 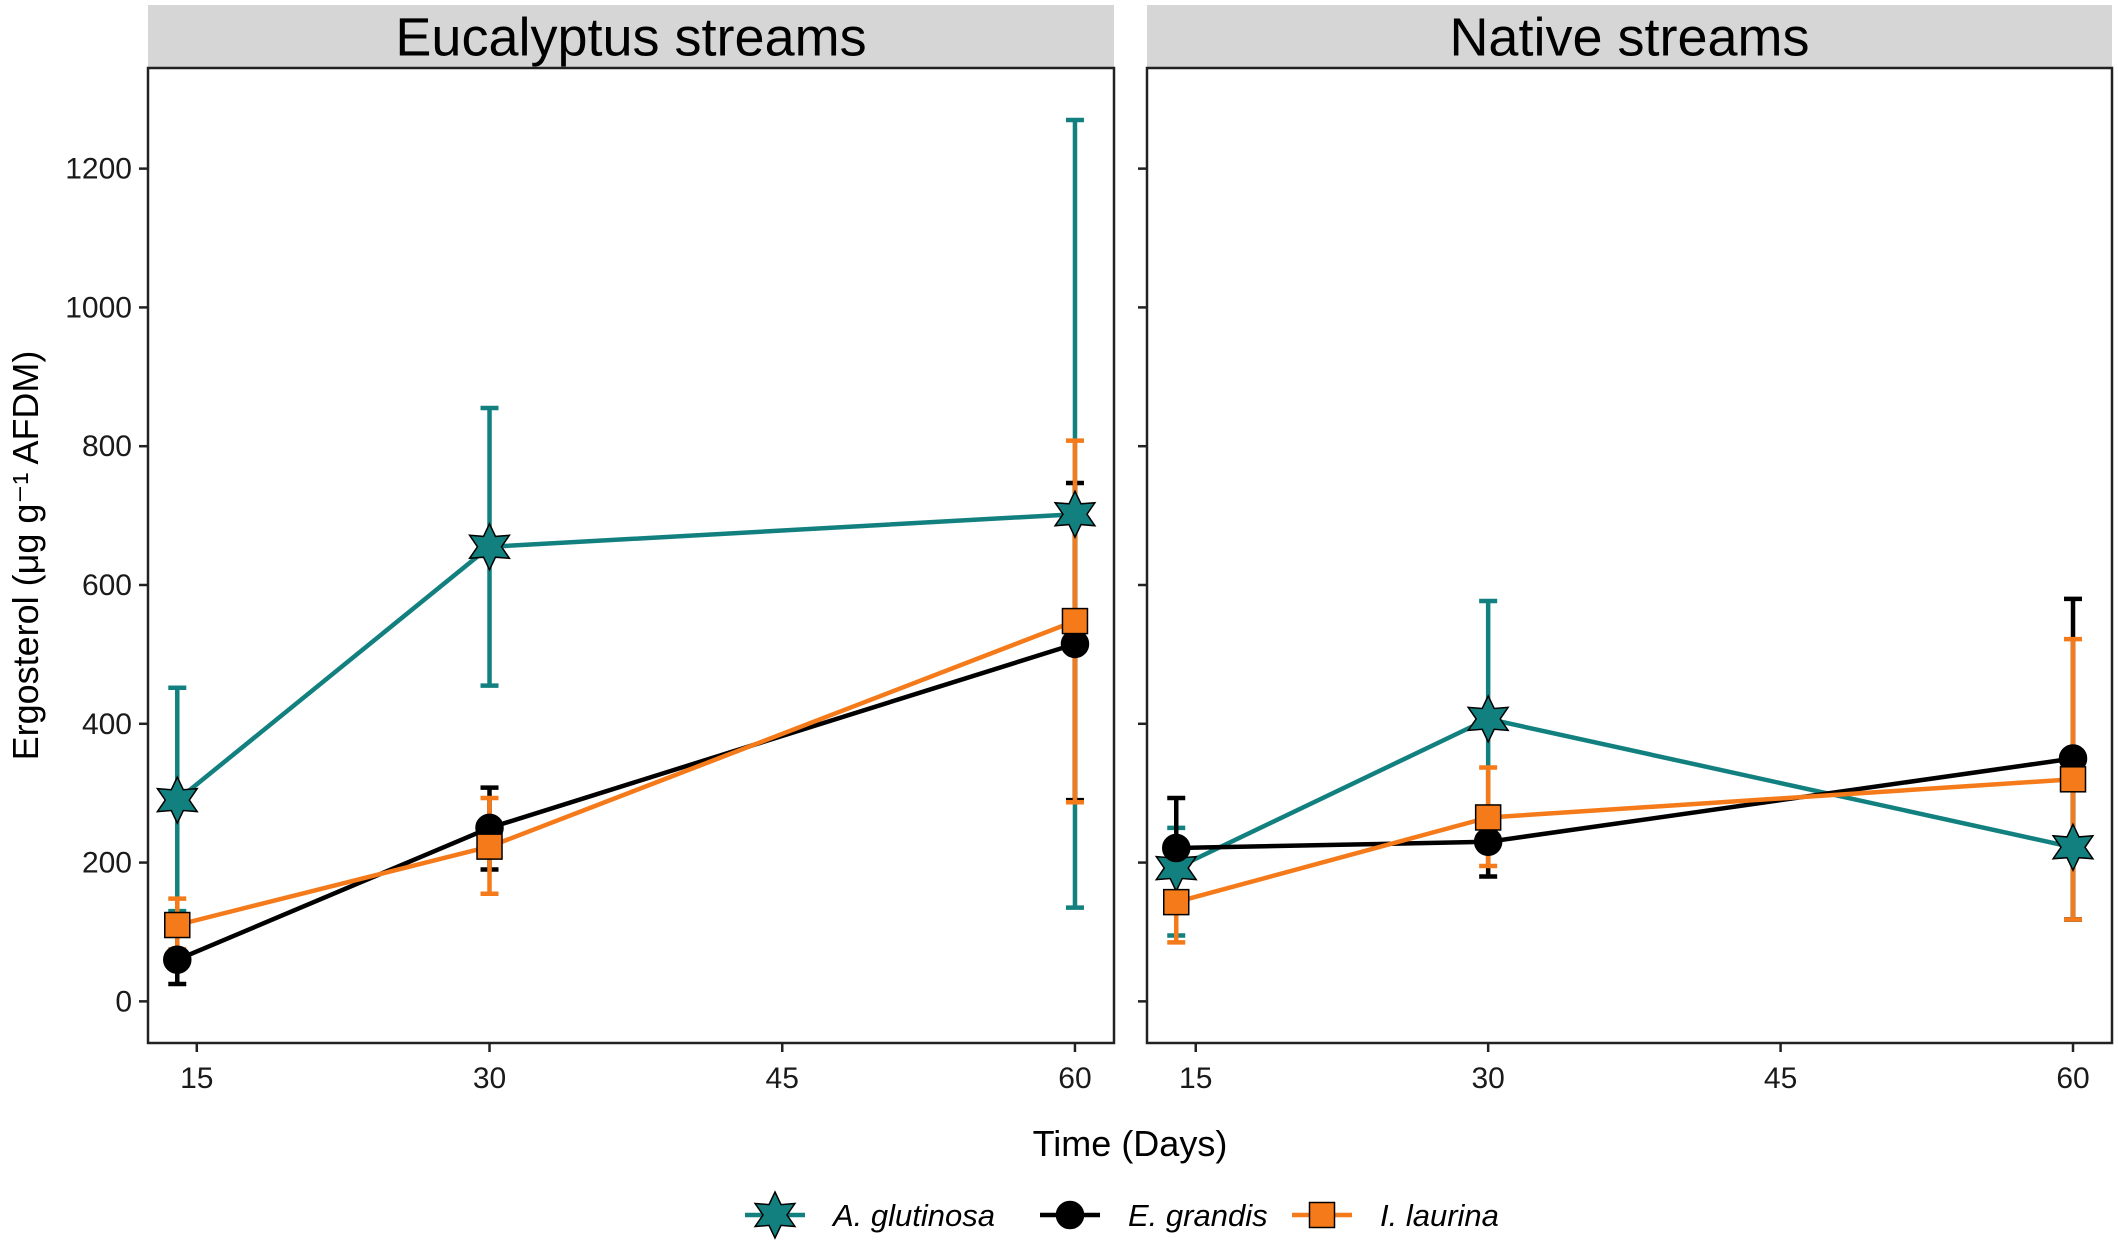 What do you see at coordinates (107, 446) in the screenshot?
I see `y-tick-label: 800` at bounding box center [107, 446].